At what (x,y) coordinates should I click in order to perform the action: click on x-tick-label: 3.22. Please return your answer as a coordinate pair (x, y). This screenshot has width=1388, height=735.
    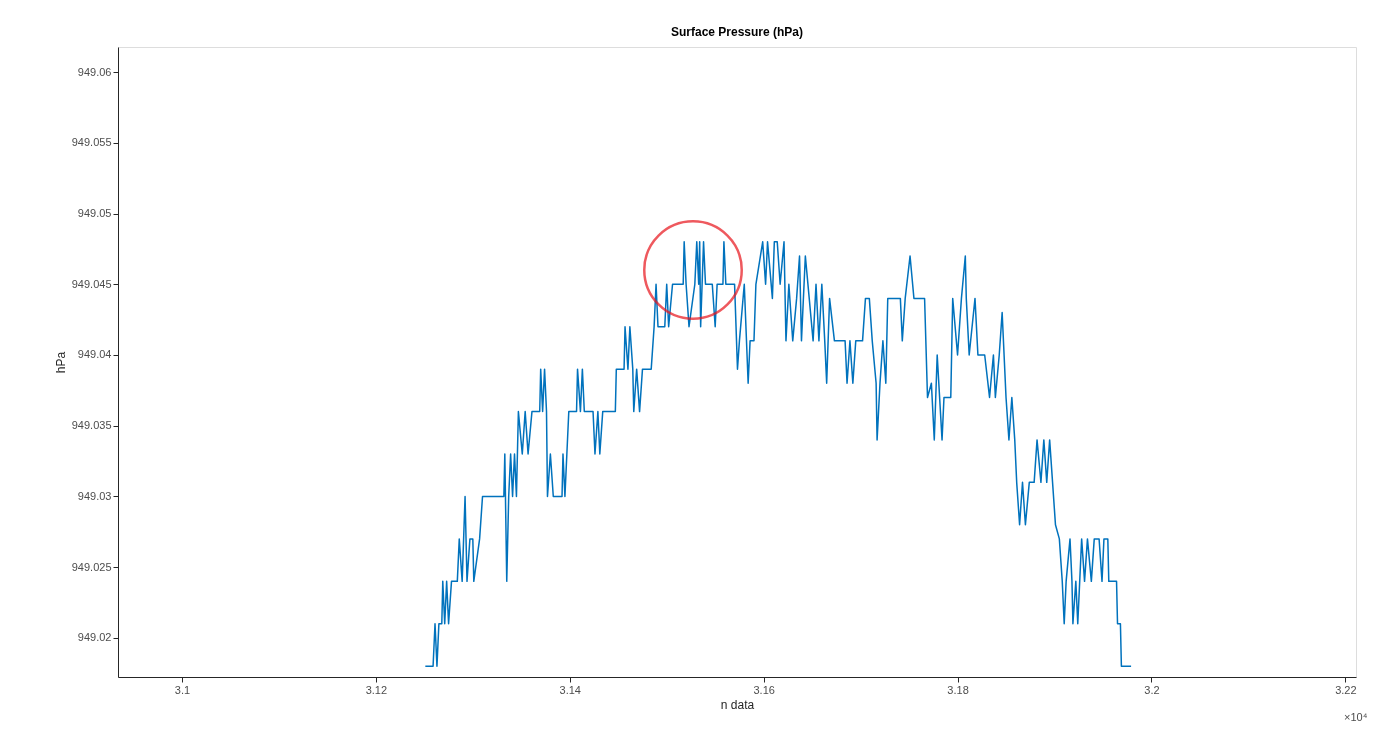
    Looking at the image, I should click on (1346, 689).